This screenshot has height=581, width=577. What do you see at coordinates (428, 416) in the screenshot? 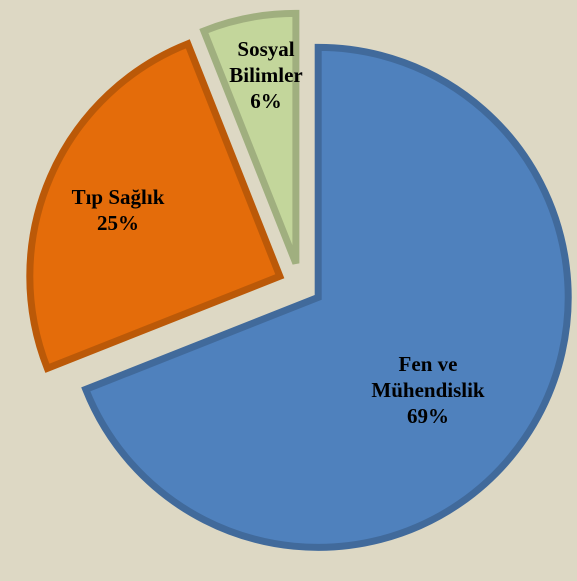
I see `value-label: 69%` at bounding box center [428, 416].